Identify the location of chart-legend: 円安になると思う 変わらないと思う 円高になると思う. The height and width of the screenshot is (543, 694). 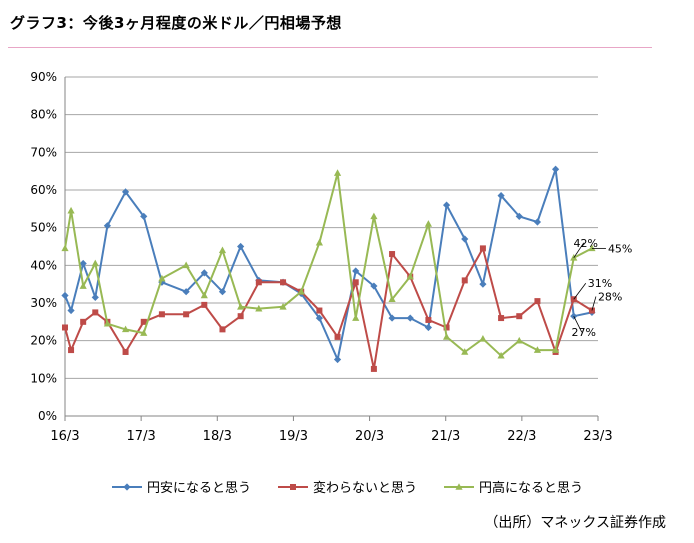
(347, 488).